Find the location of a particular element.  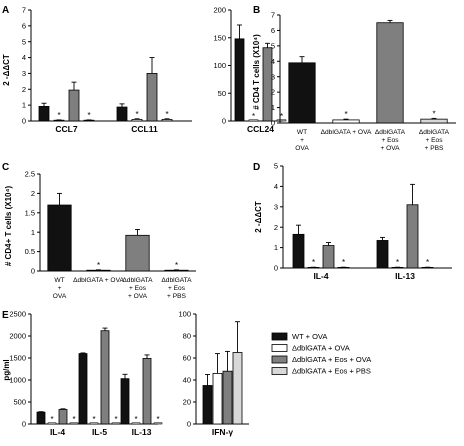

y-tick-label: 2.5 is located at coordinates (30, 174).